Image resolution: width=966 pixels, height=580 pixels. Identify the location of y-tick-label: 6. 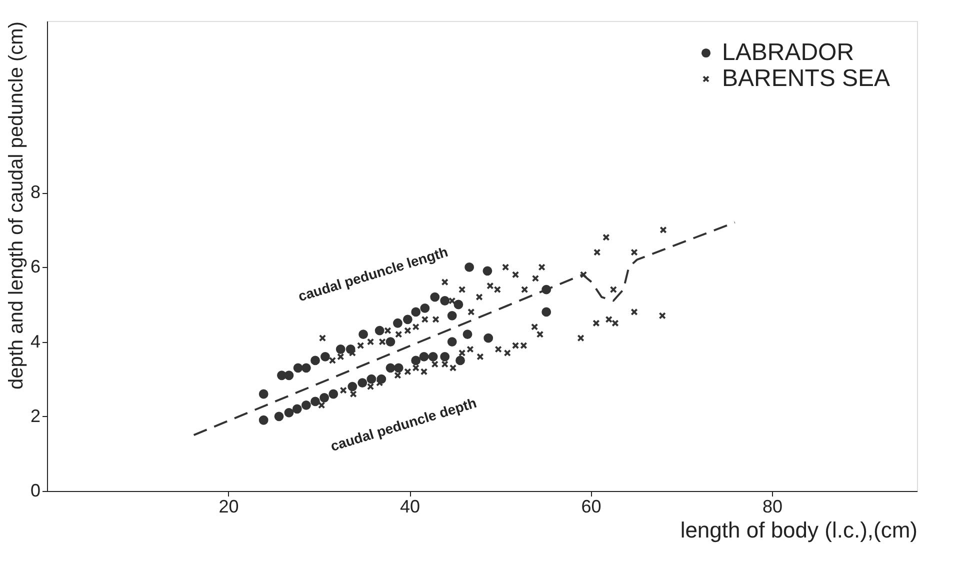
(35, 266).